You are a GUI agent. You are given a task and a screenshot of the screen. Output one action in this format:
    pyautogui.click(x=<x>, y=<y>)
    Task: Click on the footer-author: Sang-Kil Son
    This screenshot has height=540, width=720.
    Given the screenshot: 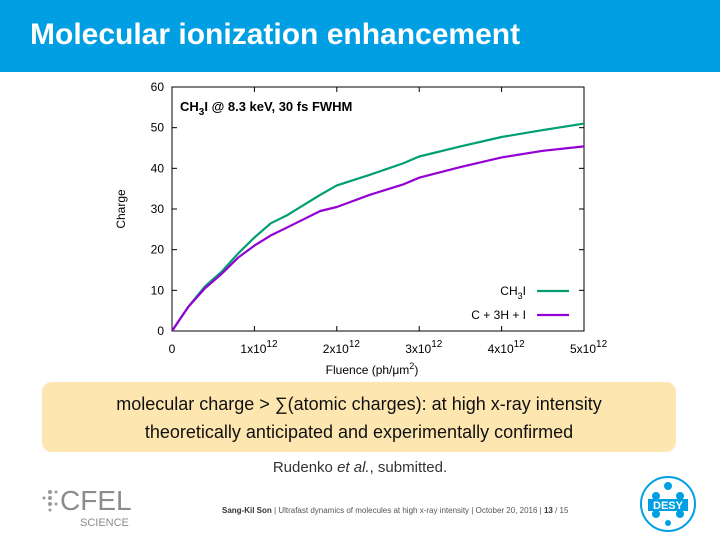 What is the action you would take?
    pyautogui.click(x=247, y=510)
    